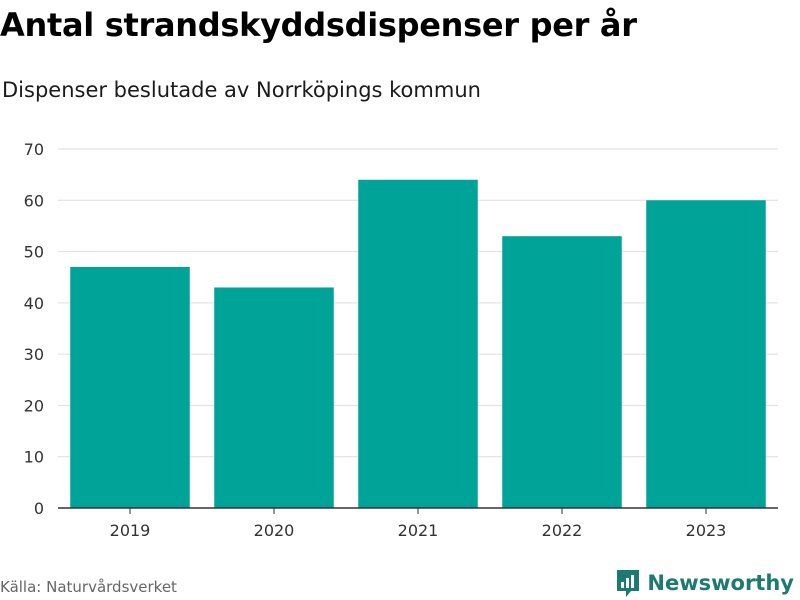 This screenshot has height=600, width=800. I want to click on y-tick-label: 20, so click(34, 405).